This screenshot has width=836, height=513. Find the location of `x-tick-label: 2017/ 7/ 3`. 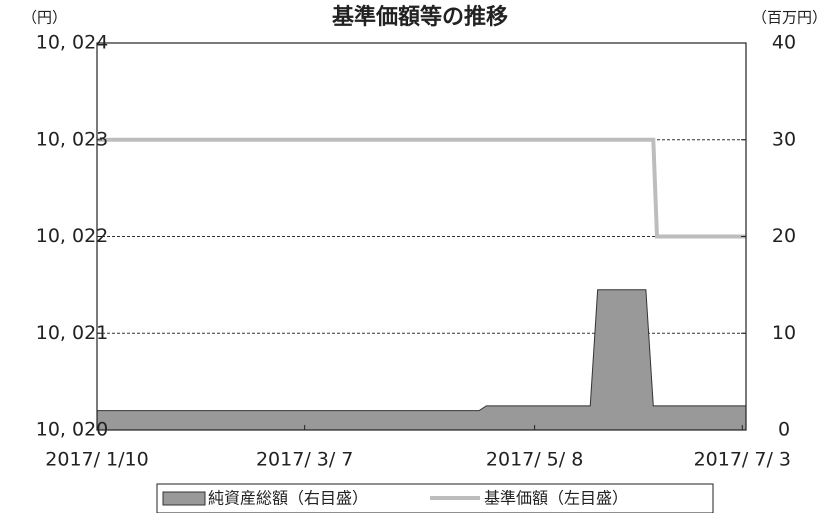

x-tick-label: 2017/ 7/ 3 is located at coordinates (742, 460).